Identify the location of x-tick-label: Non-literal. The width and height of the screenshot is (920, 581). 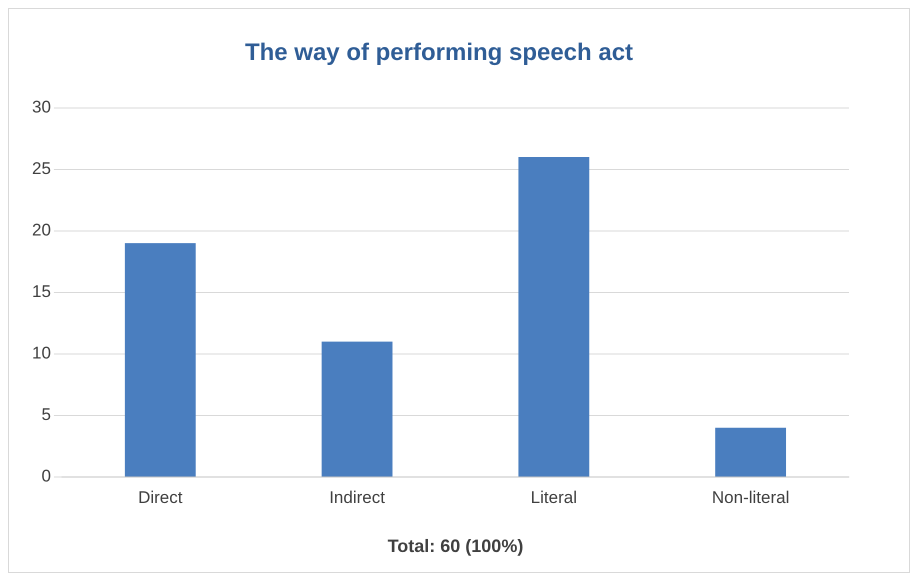
(751, 497).